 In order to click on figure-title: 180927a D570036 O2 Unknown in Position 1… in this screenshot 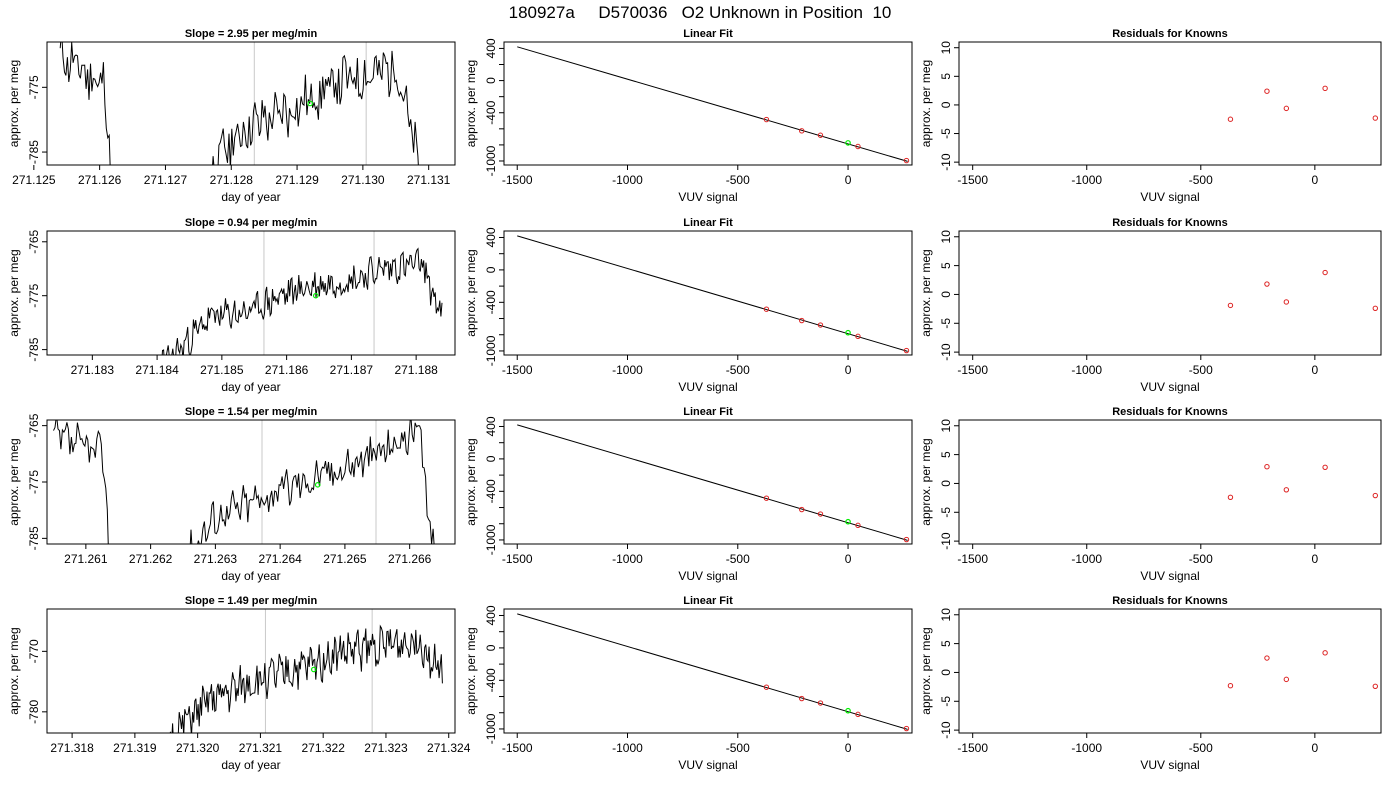, I will do `click(700, 12)`.